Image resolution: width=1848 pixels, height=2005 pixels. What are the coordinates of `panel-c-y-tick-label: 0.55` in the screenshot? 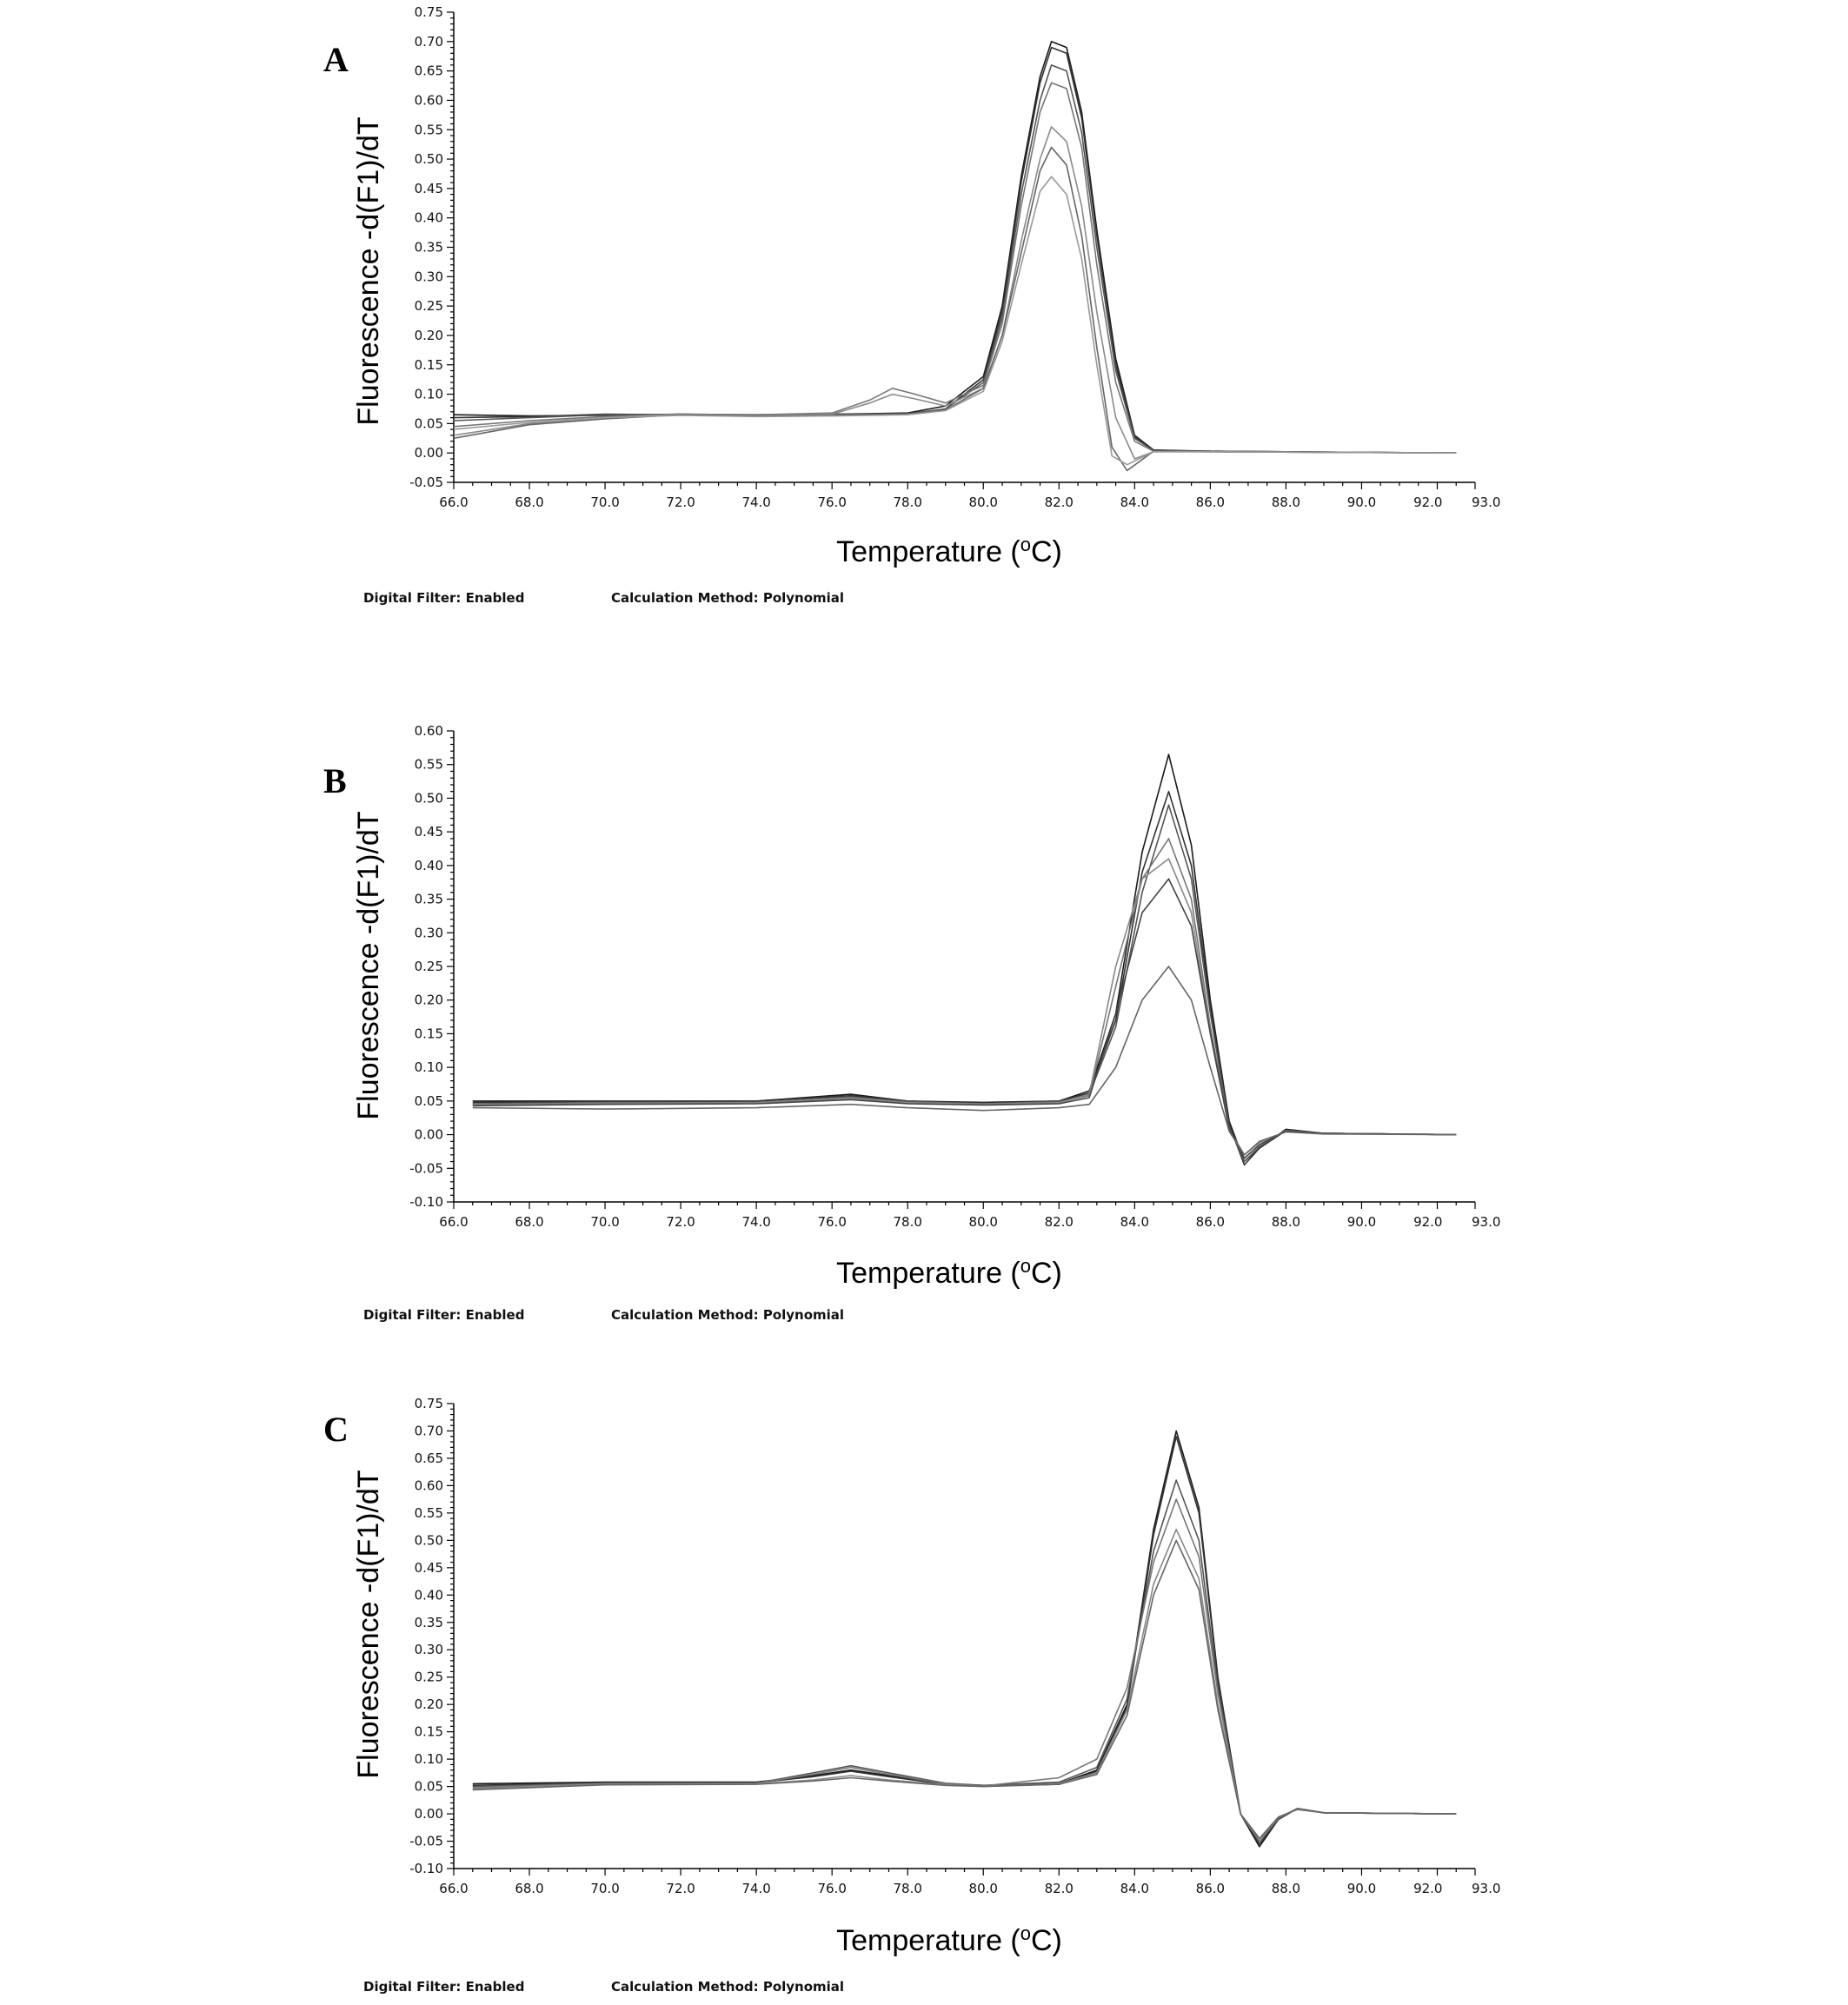 It's located at (429, 1513).